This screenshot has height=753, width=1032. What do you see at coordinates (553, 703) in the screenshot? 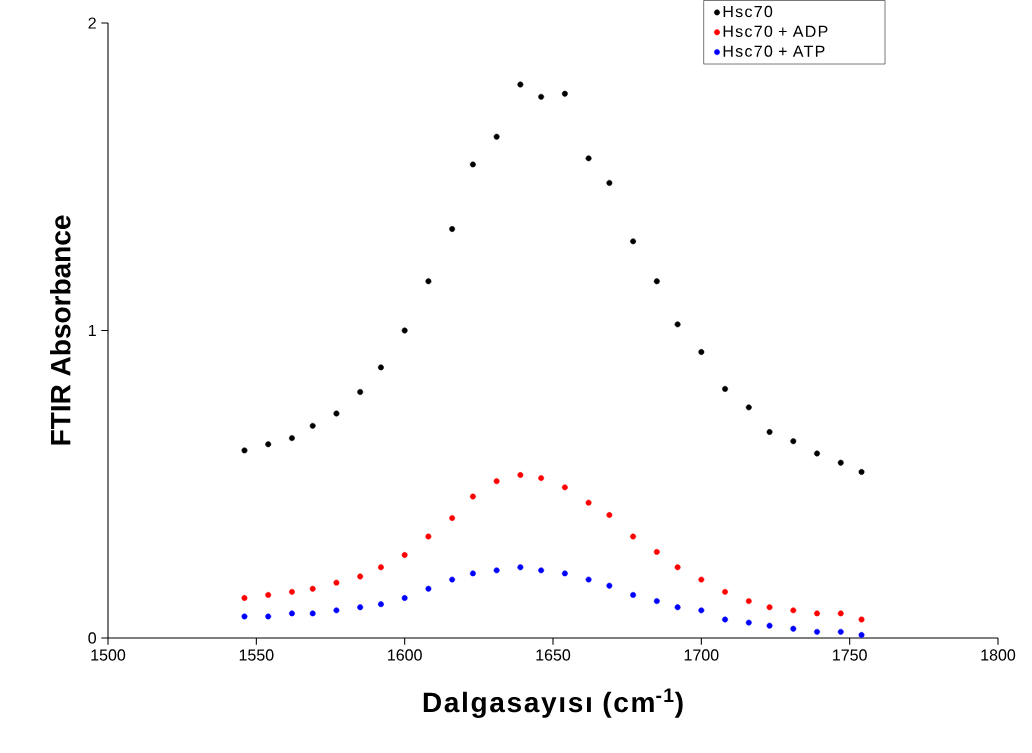
I see `x-axis-title: Dalgasayısı (cm$^{-1}$)` at bounding box center [553, 703].